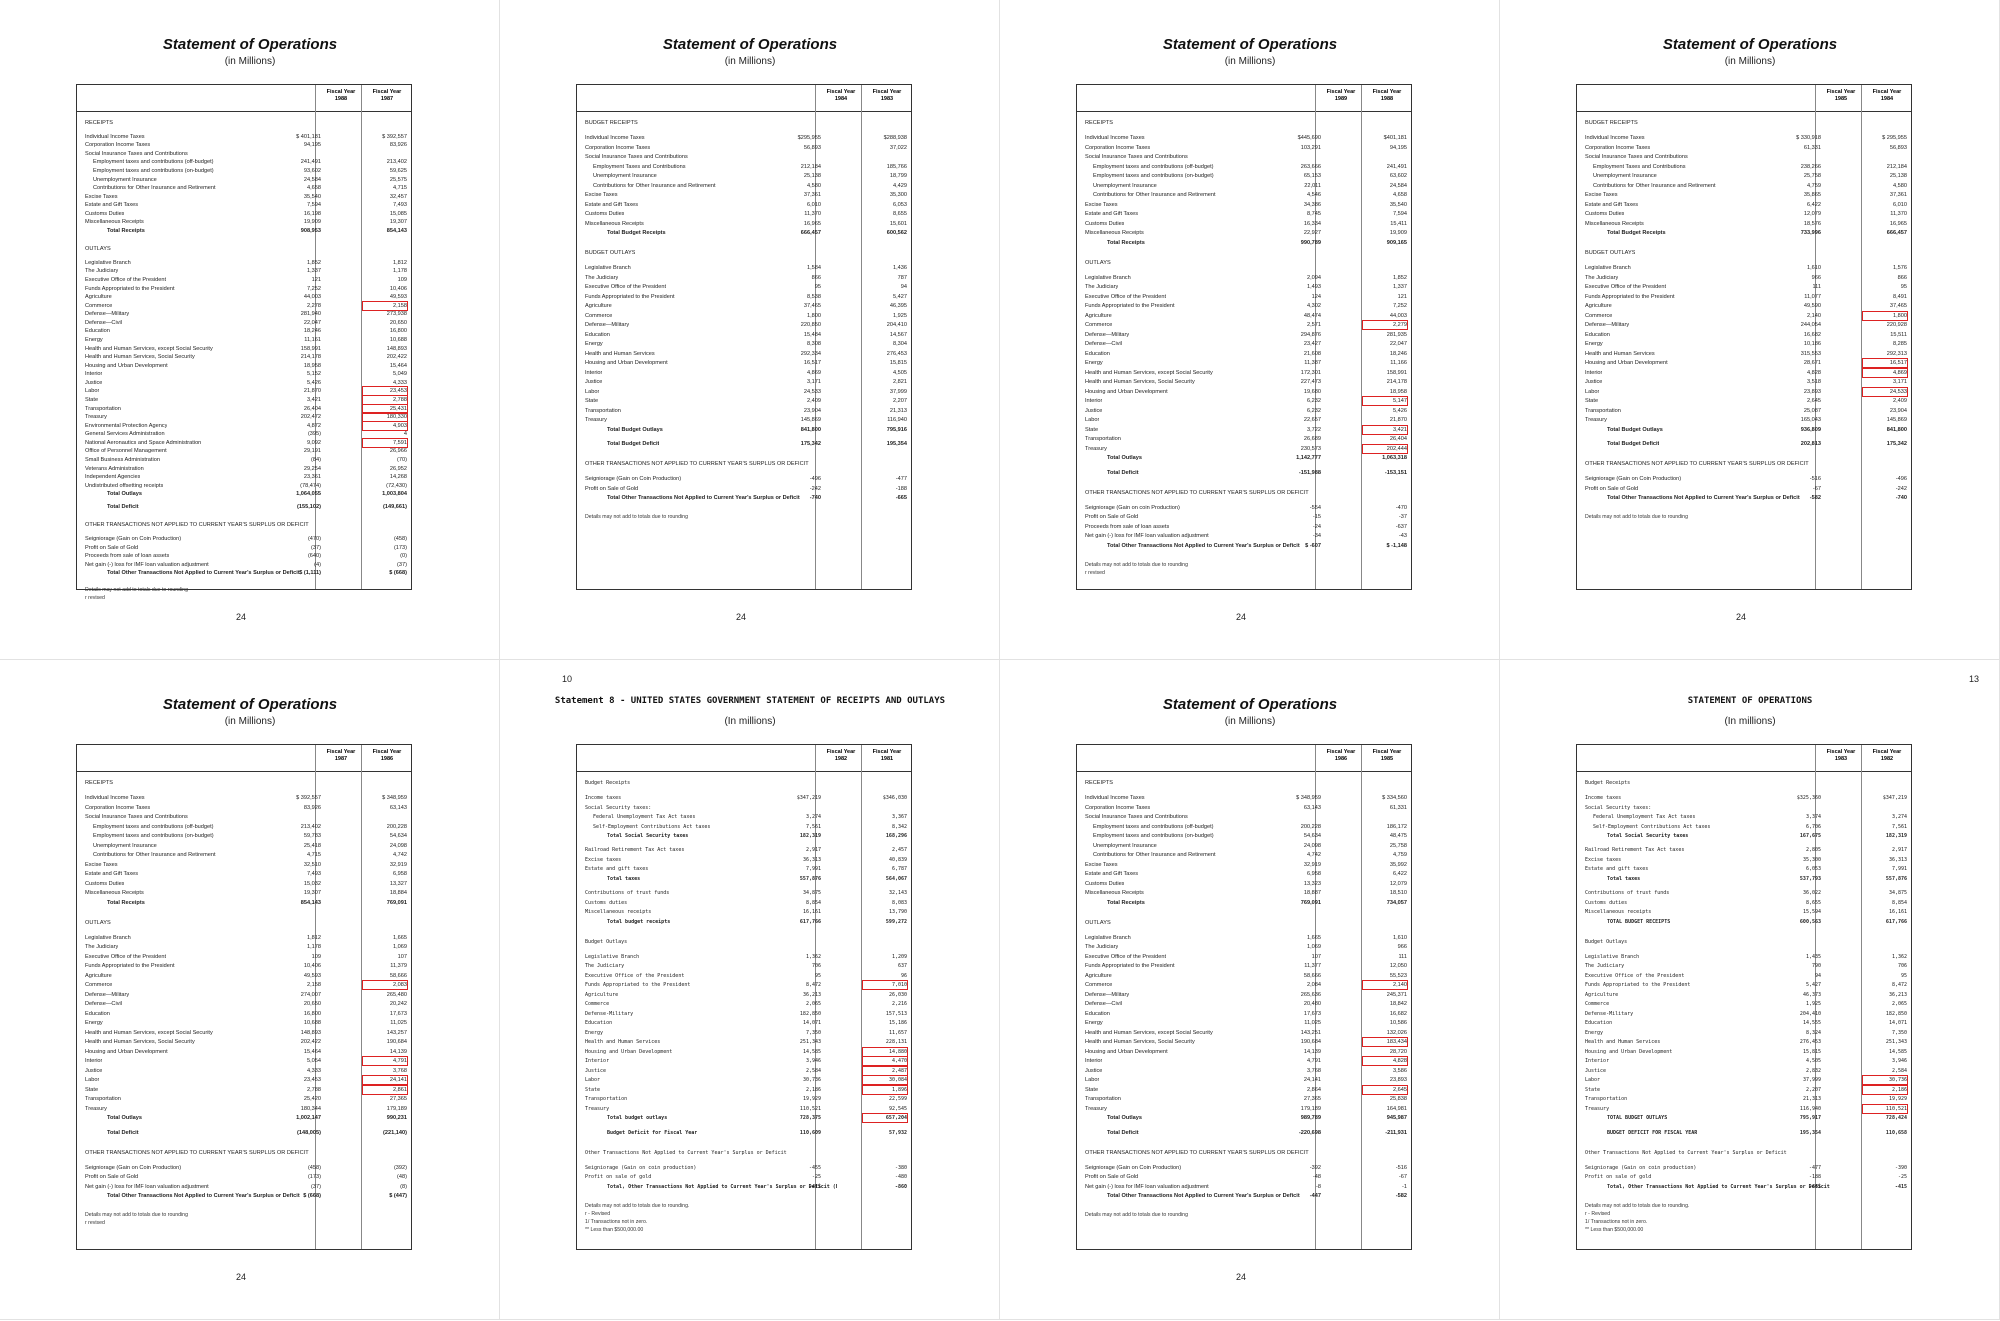  Describe the element at coordinates (1618, 912) in the screenshot. I see `row-label: Miscellaneous receipts` at that location.